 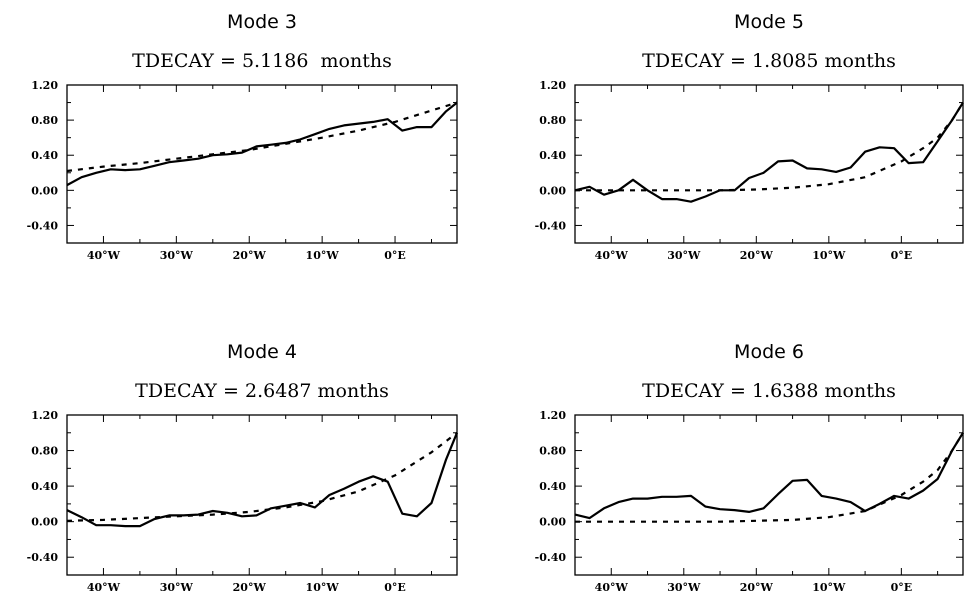 What do you see at coordinates (262, 391) in the screenshot?
I see `chart-title: TDECAY = 2.6487 months` at bounding box center [262, 391].